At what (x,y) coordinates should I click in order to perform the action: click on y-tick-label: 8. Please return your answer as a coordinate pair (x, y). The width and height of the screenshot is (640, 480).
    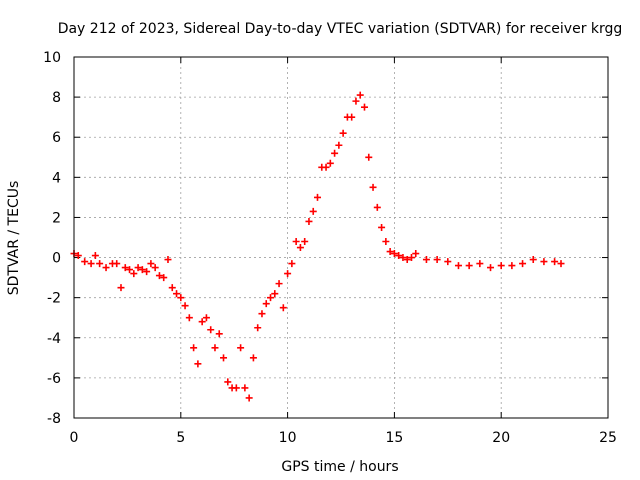
    Looking at the image, I should click on (56, 98).